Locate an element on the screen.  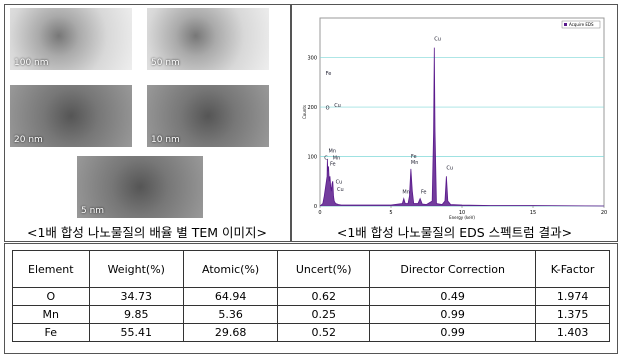
table-cell: 1.974 is located at coordinates (572, 296).